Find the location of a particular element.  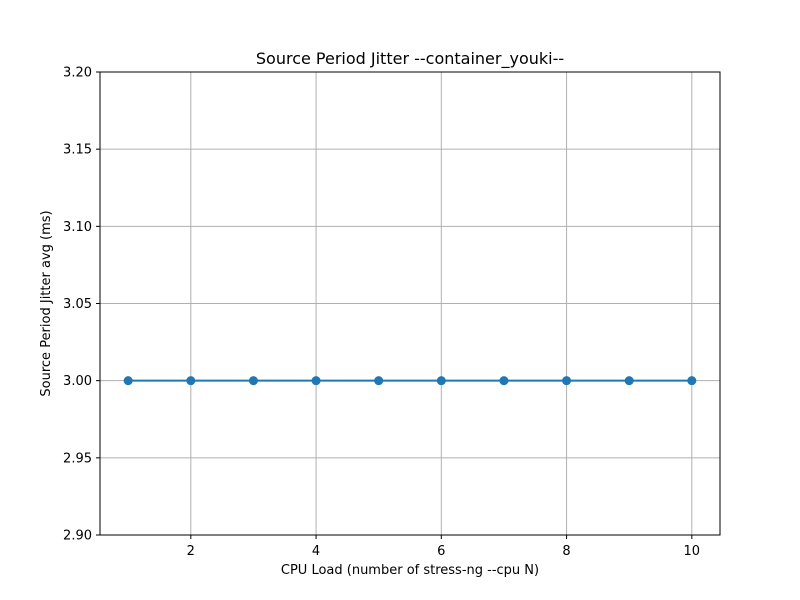

y-tick-label: 3.10 is located at coordinates (77, 227).